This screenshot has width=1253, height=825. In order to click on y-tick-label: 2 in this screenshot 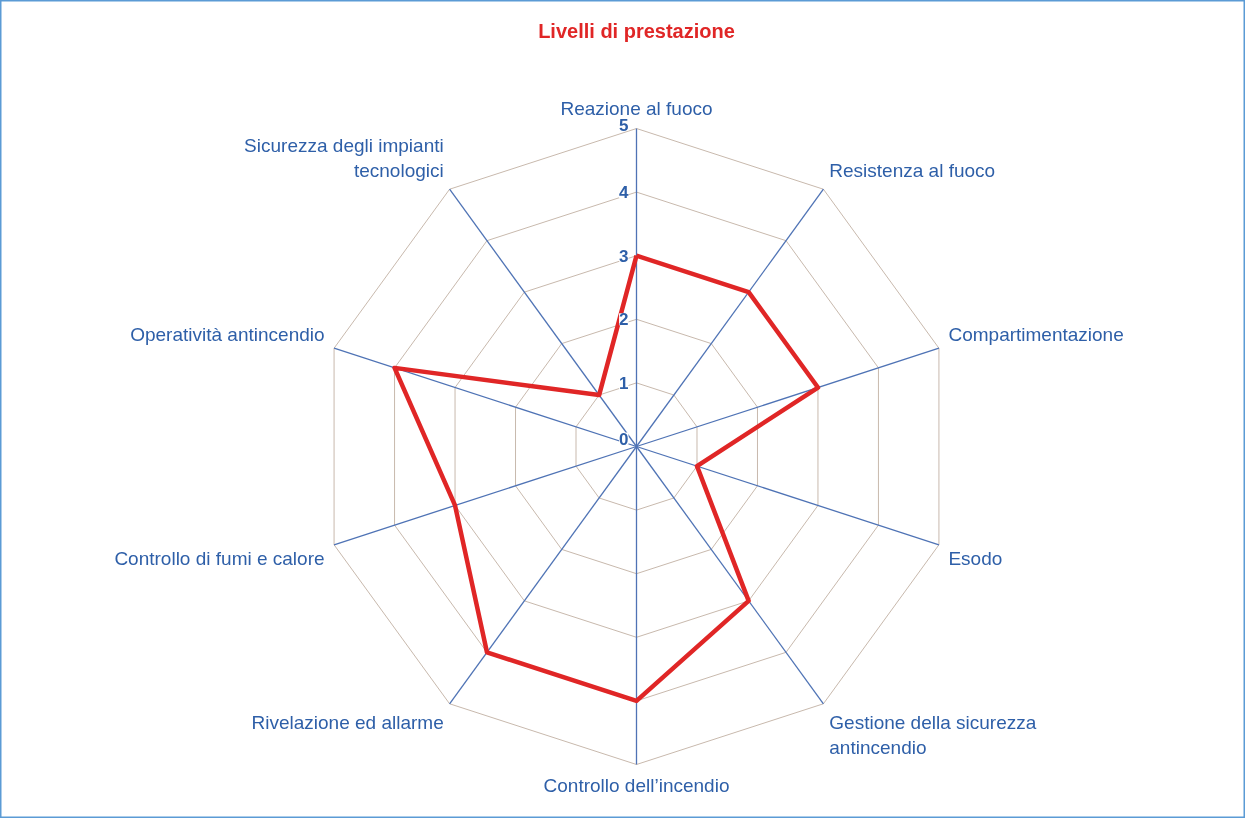, I will do `click(624, 320)`.